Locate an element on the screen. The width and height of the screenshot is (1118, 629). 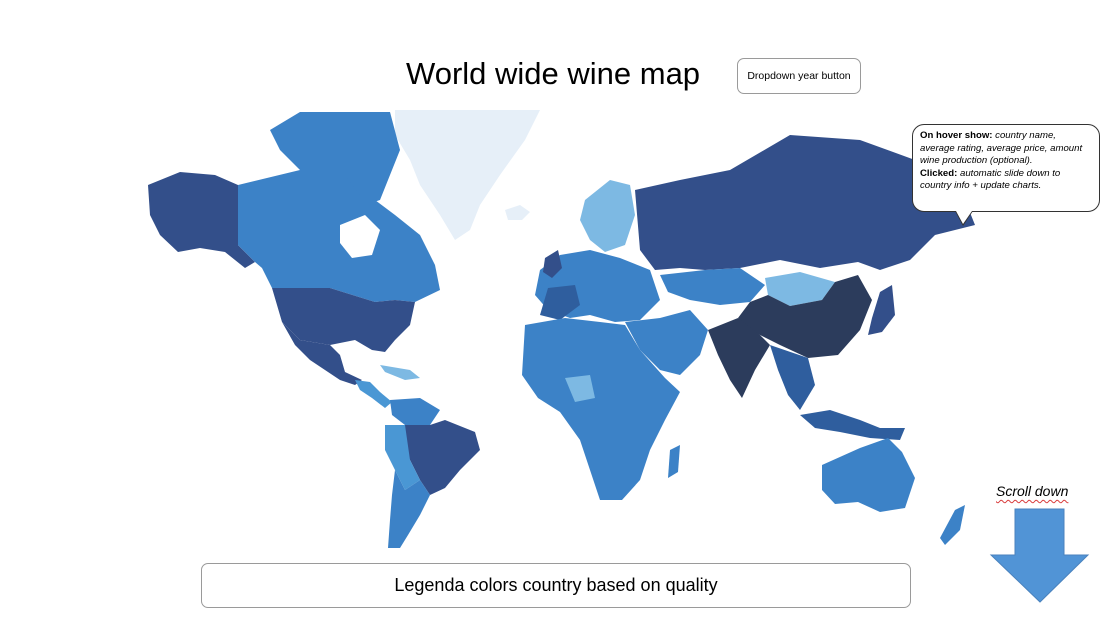
country-russia is located at coordinates (805, 202).